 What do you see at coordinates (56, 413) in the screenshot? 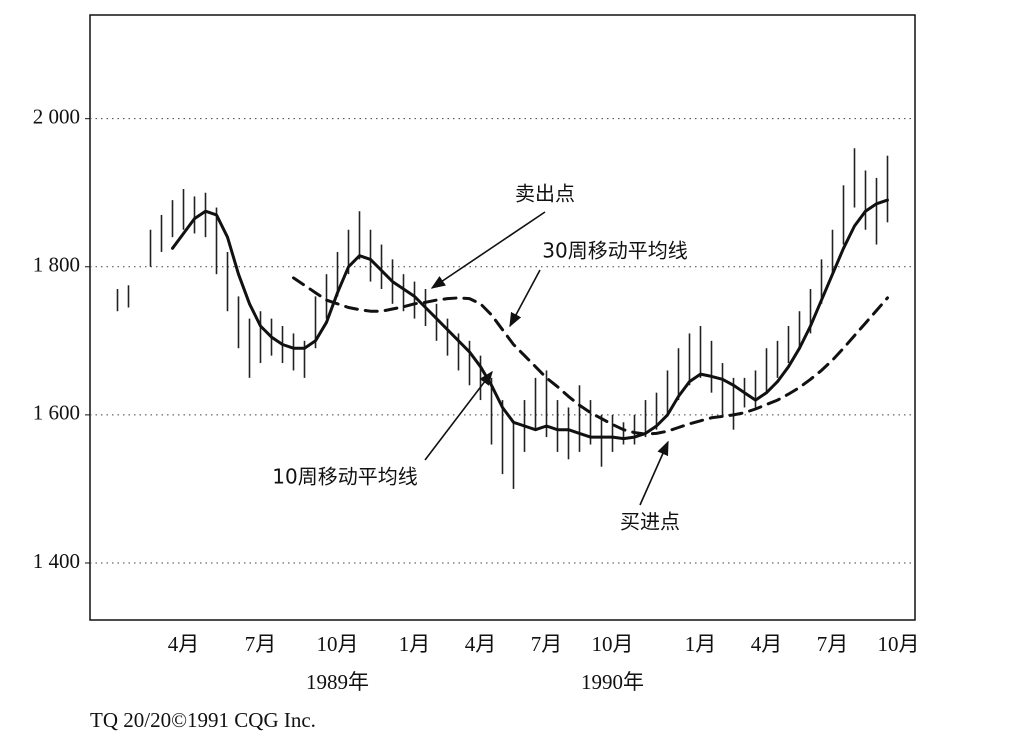
I see `y-tick-label: 1 600` at bounding box center [56, 413].